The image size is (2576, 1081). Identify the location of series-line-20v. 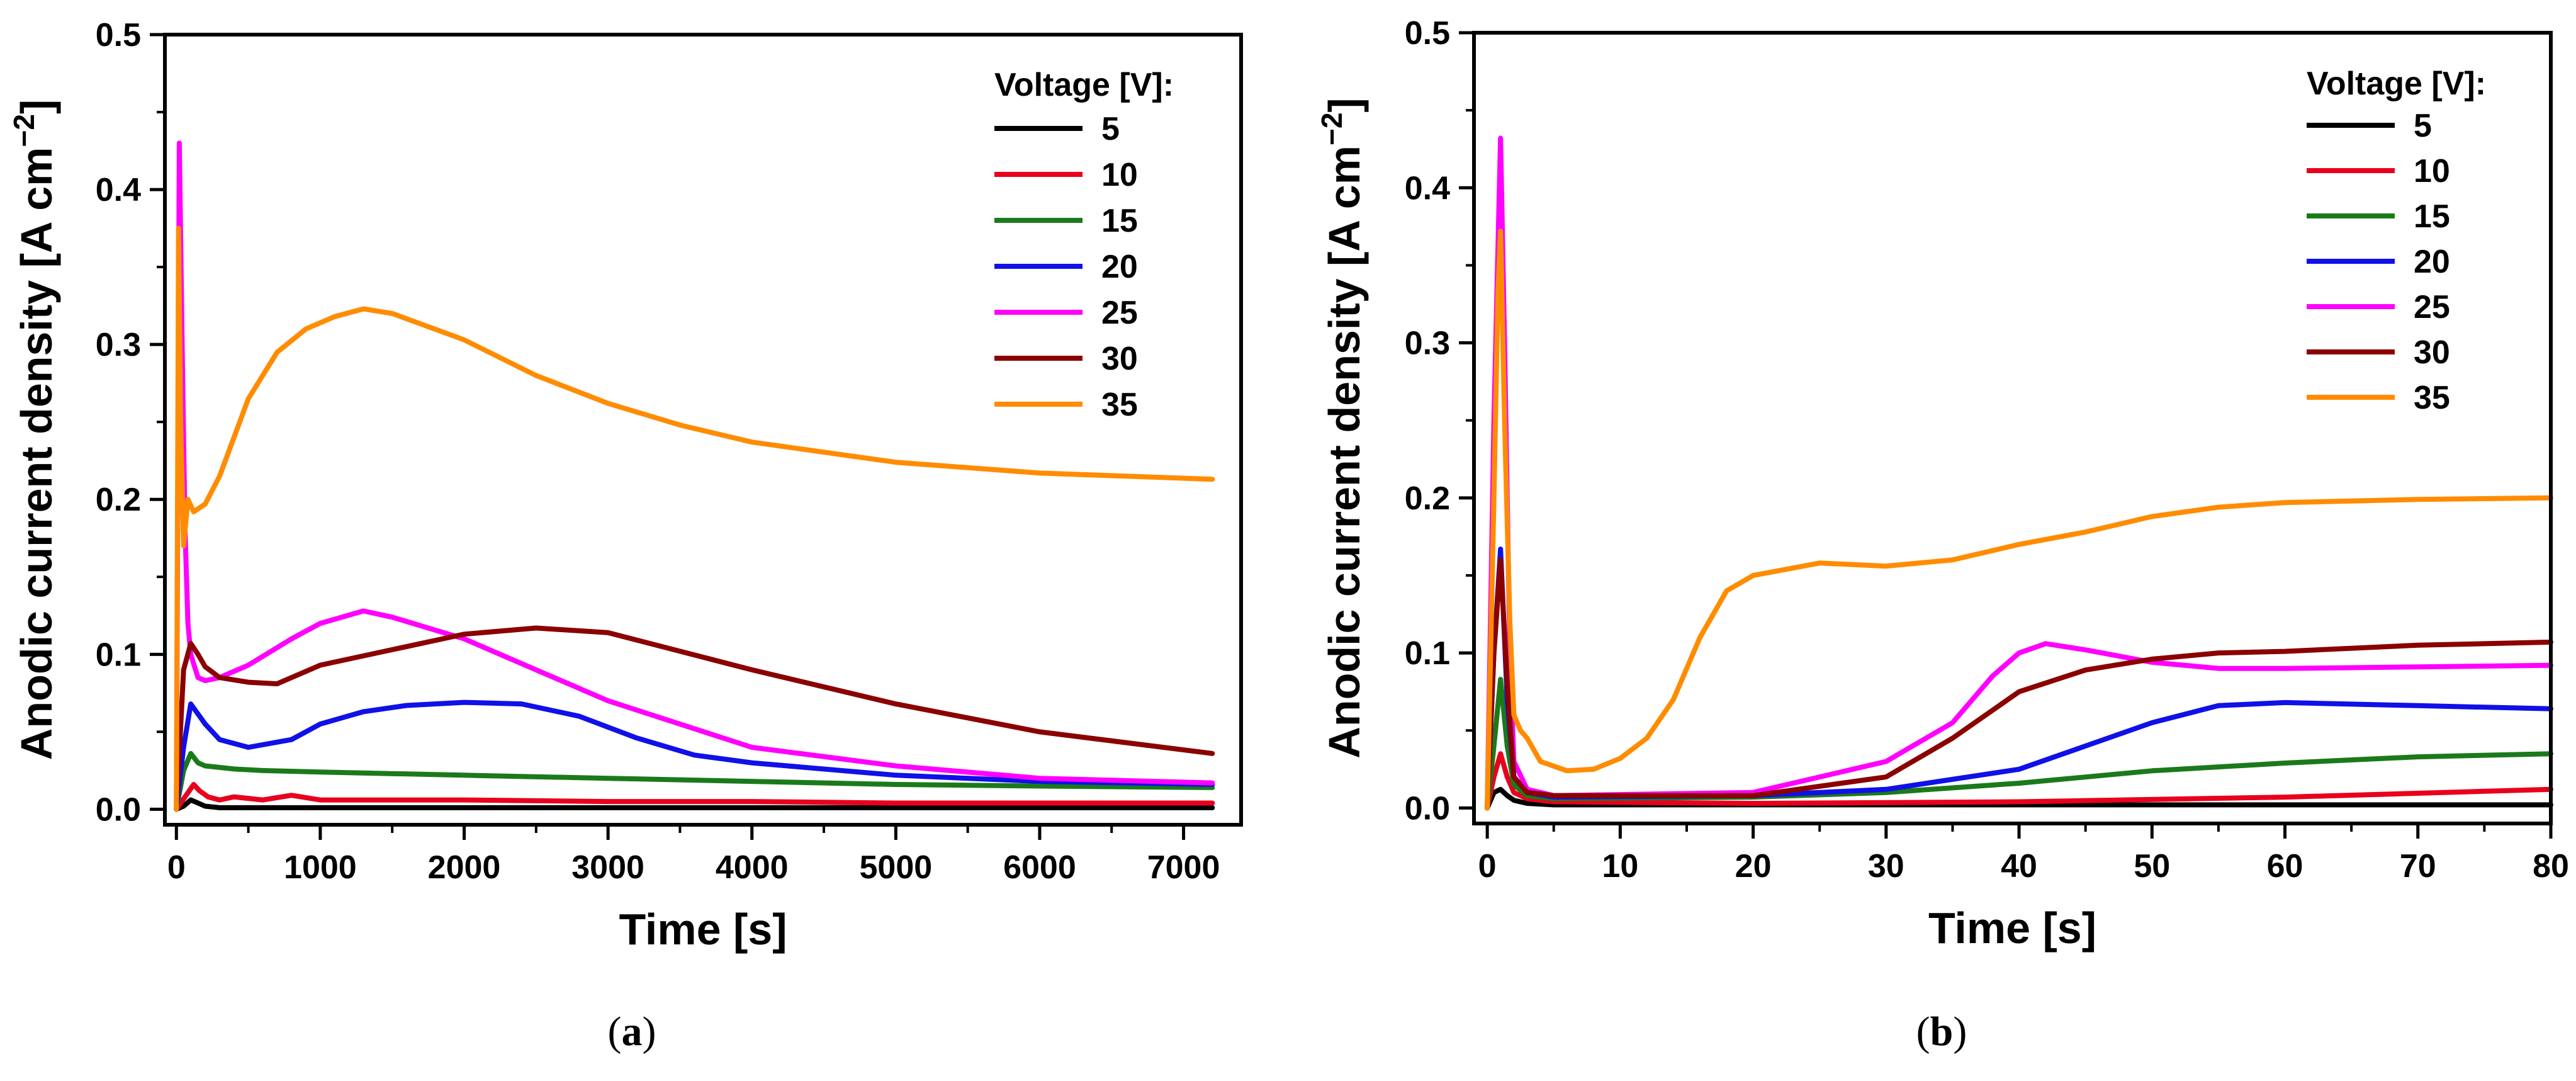
(694, 755).